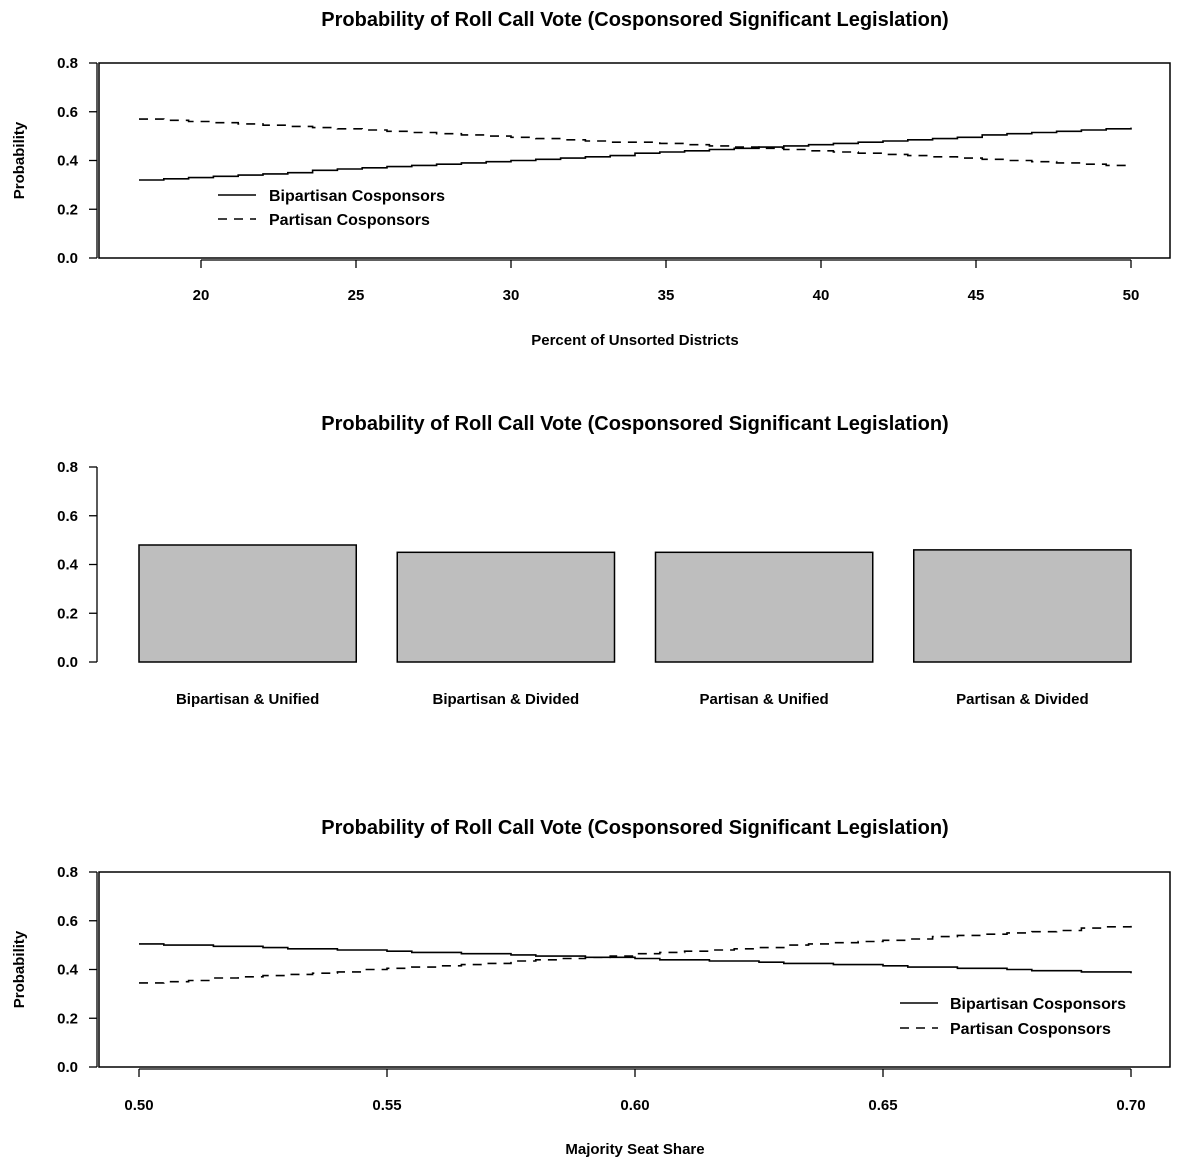 The height and width of the screenshot is (1163, 1177). What do you see at coordinates (506, 699) in the screenshot?
I see `bar-category-label: Bipartisan & Divided` at bounding box center [506, 699].